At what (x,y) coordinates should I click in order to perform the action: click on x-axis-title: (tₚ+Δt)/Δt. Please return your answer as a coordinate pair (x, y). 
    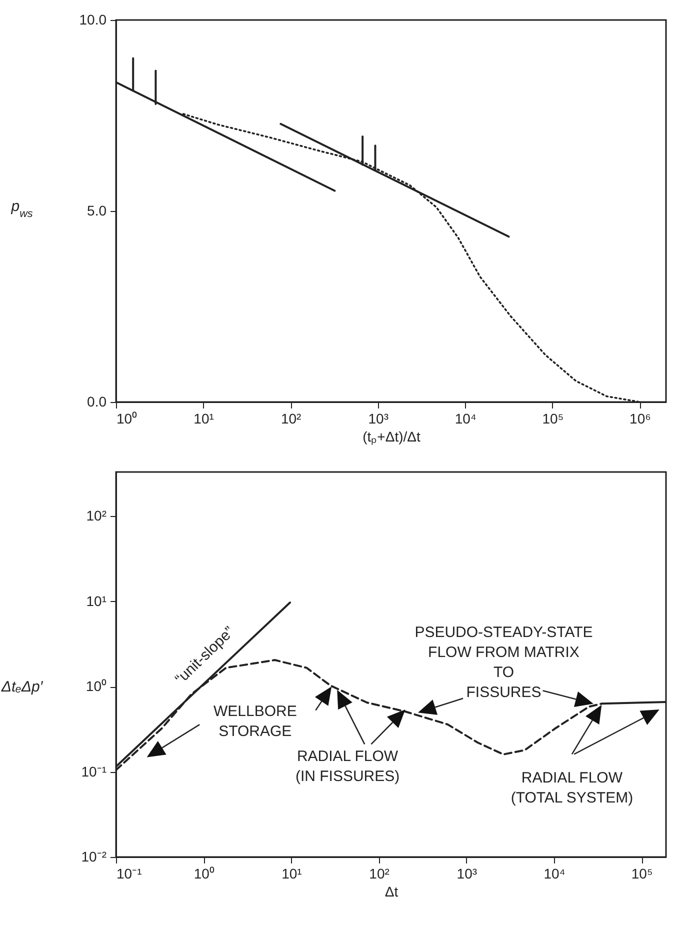
    Looking at the image, I should click on (391, 437).